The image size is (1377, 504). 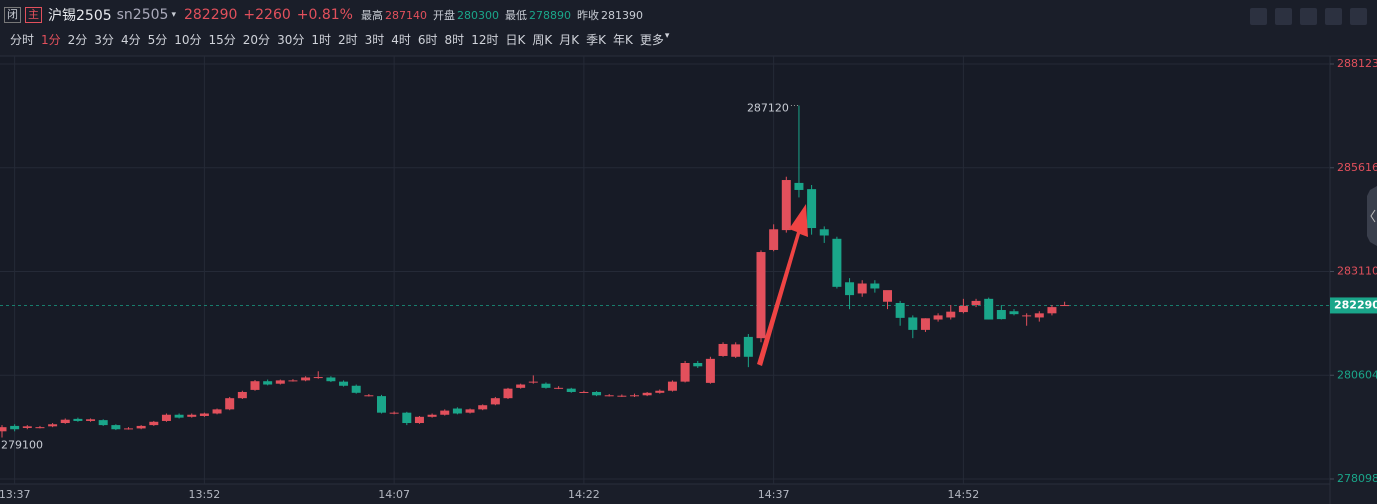 I want to click on period-tab: 4时, so click(x=401, y=40).